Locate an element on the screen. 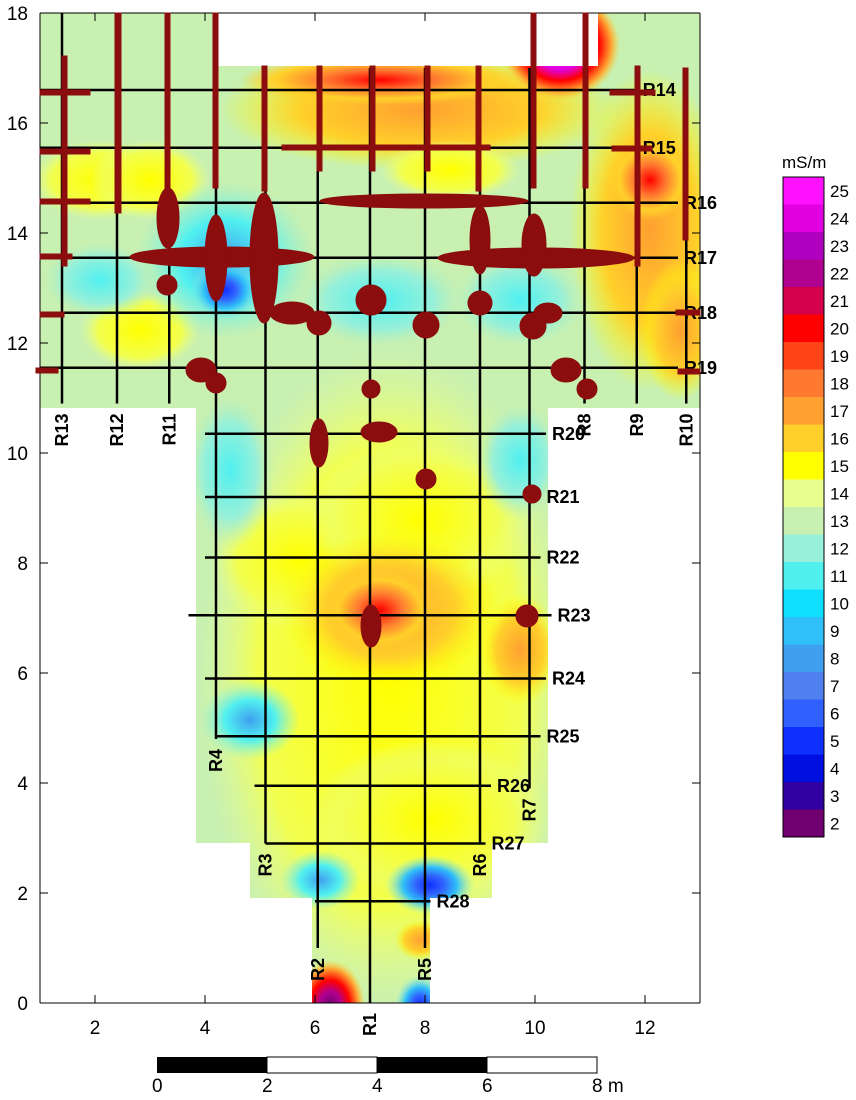 The width and height of the screenshot is (856, 1100). legend-value-label: 22 is located at coordinates (839, 273).